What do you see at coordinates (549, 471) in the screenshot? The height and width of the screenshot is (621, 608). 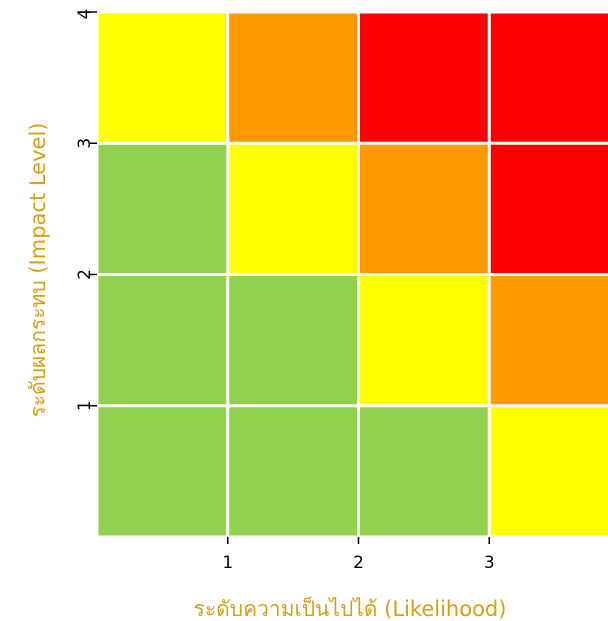 I see `cell-impact1-likelihood4` at bounding box center [549, 471].